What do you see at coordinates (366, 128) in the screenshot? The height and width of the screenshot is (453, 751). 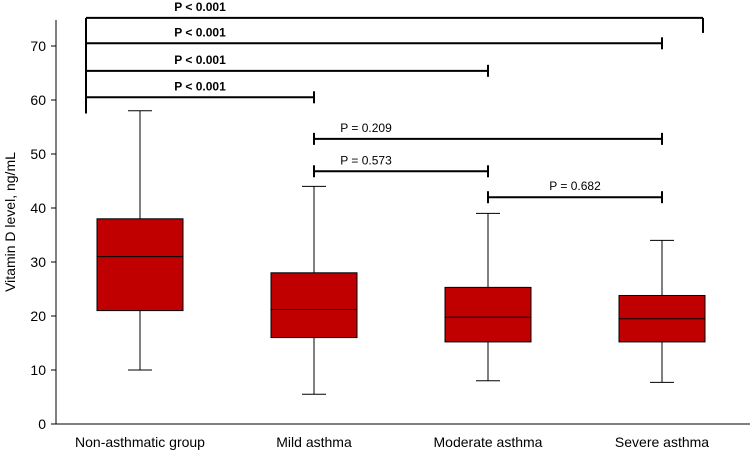 I see `p-value-label: P = 0.209` at bounding box center [366, 128].